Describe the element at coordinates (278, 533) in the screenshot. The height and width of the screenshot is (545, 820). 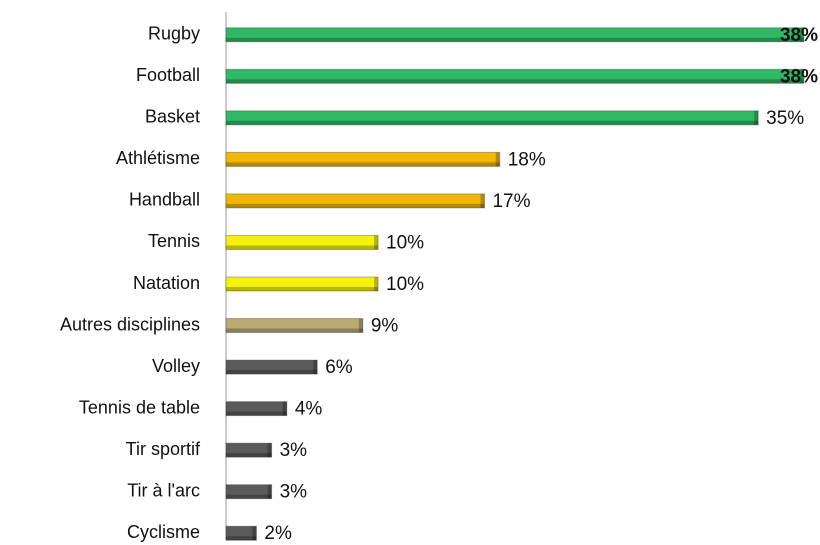
I see `value-label: 2%` at that location.